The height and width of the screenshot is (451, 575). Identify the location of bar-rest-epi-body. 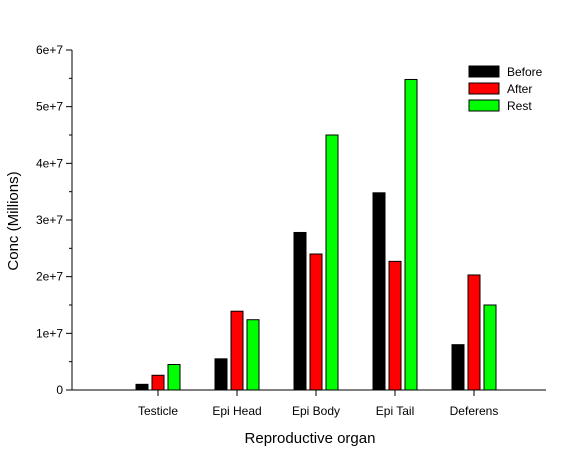
(332, 262).